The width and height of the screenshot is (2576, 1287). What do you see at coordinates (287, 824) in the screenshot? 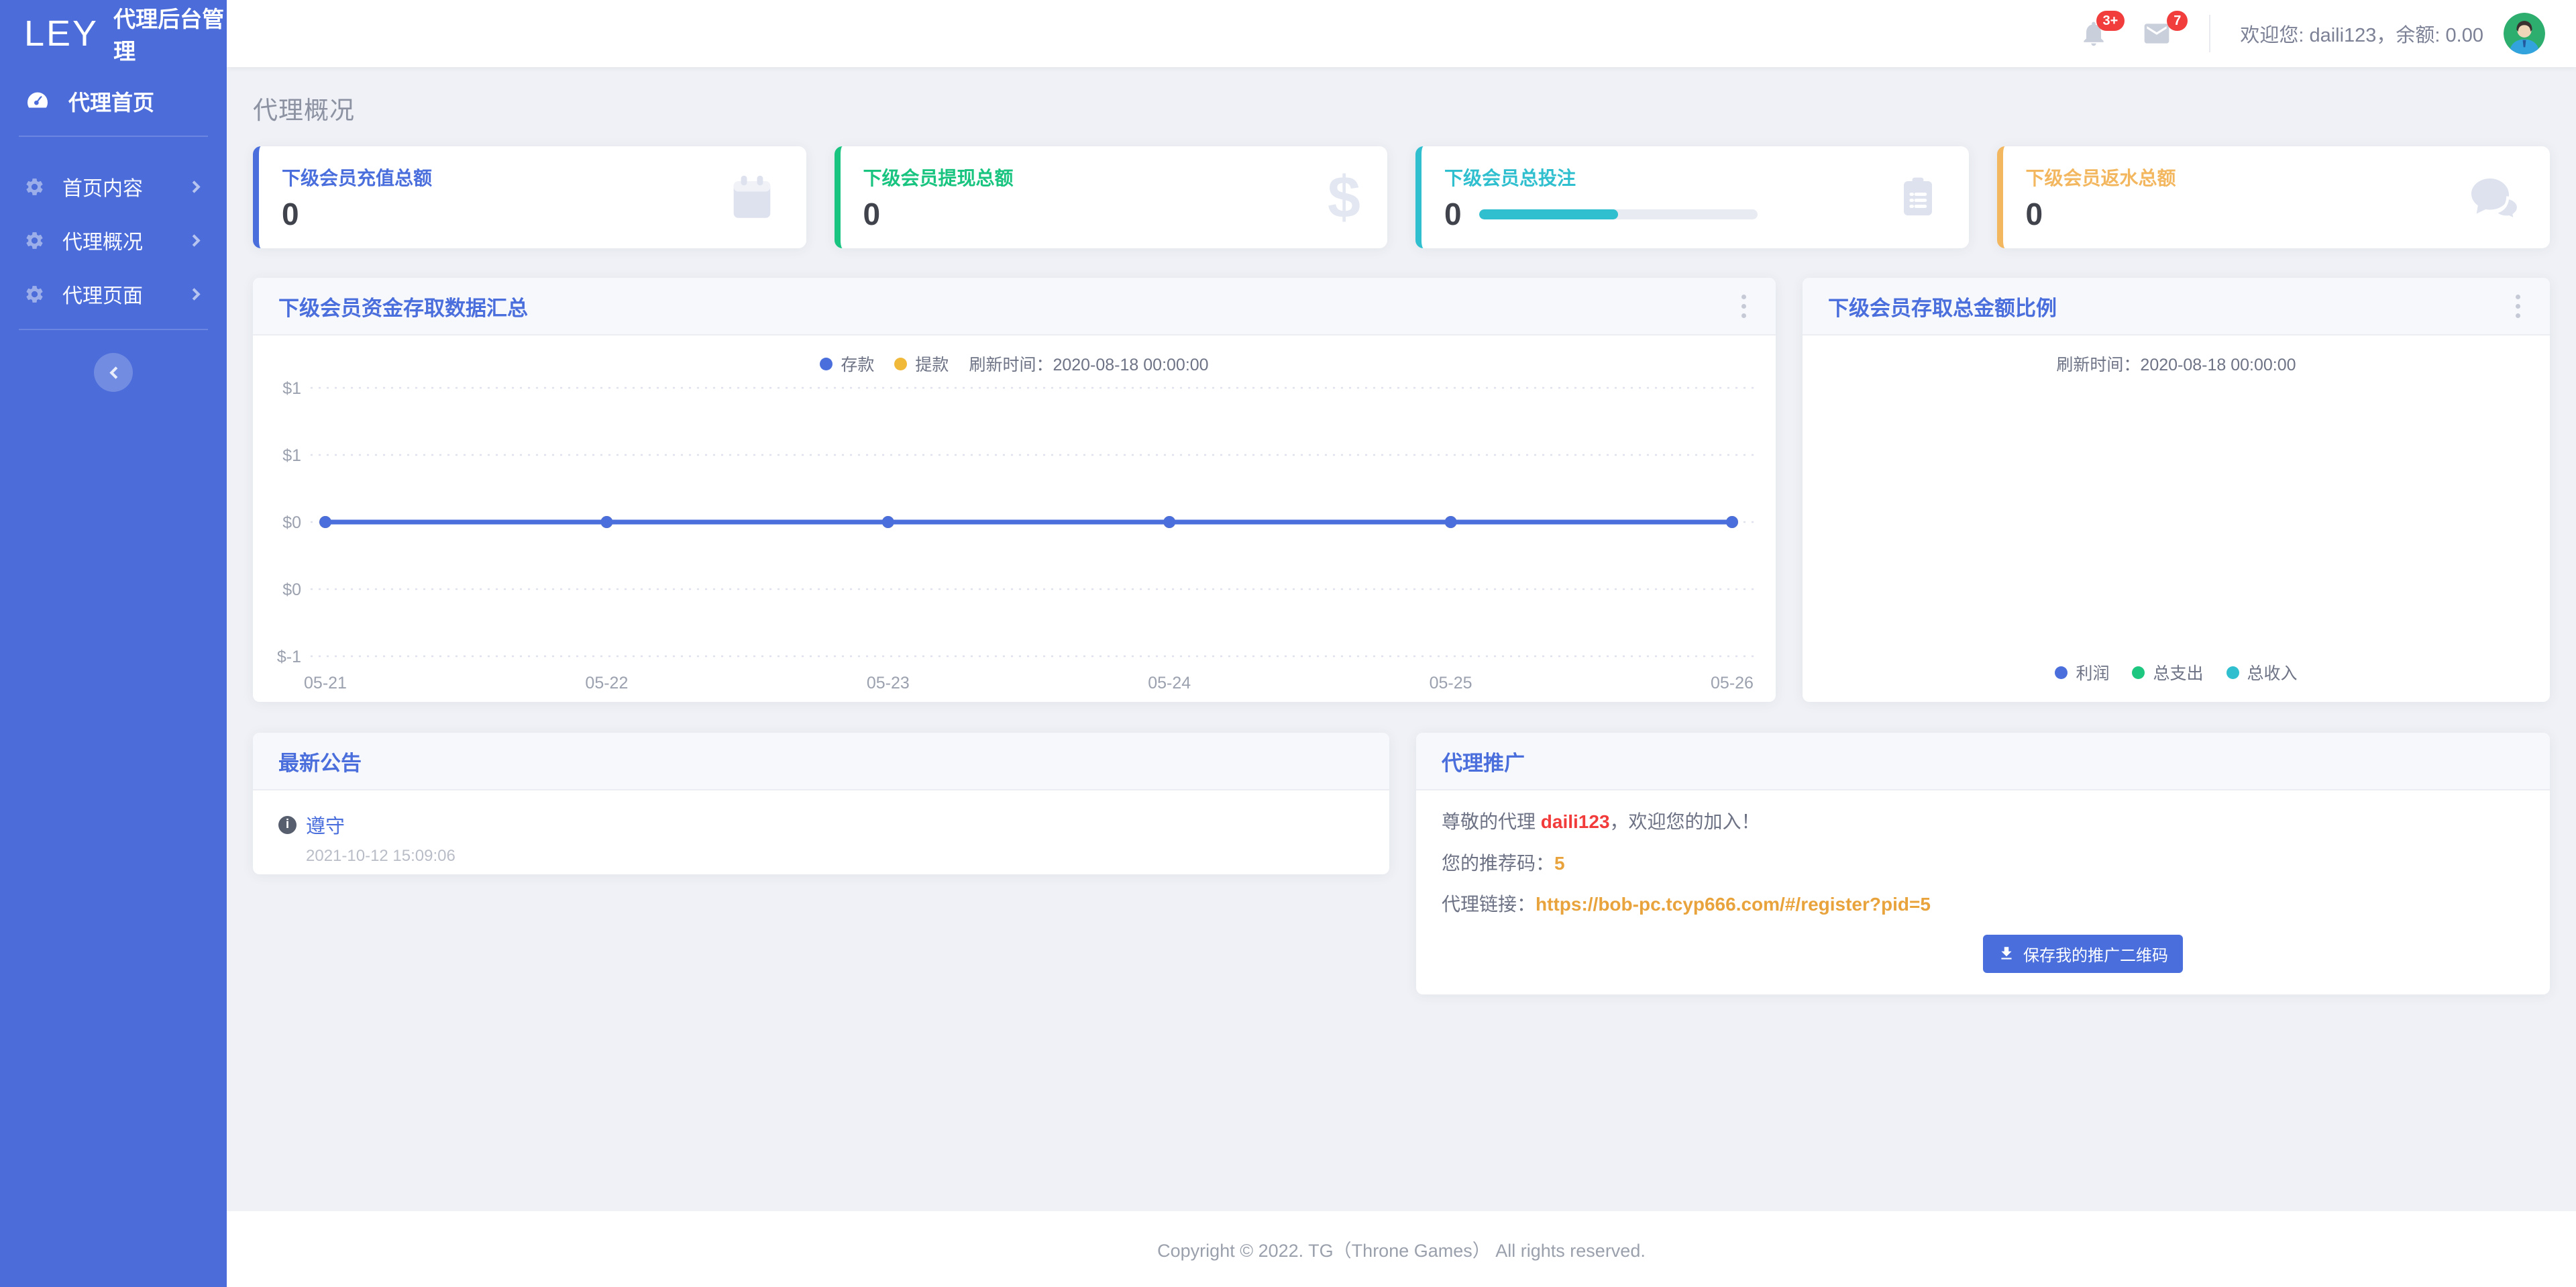
I see `info-icon: i` at bounding box center [287, 824].